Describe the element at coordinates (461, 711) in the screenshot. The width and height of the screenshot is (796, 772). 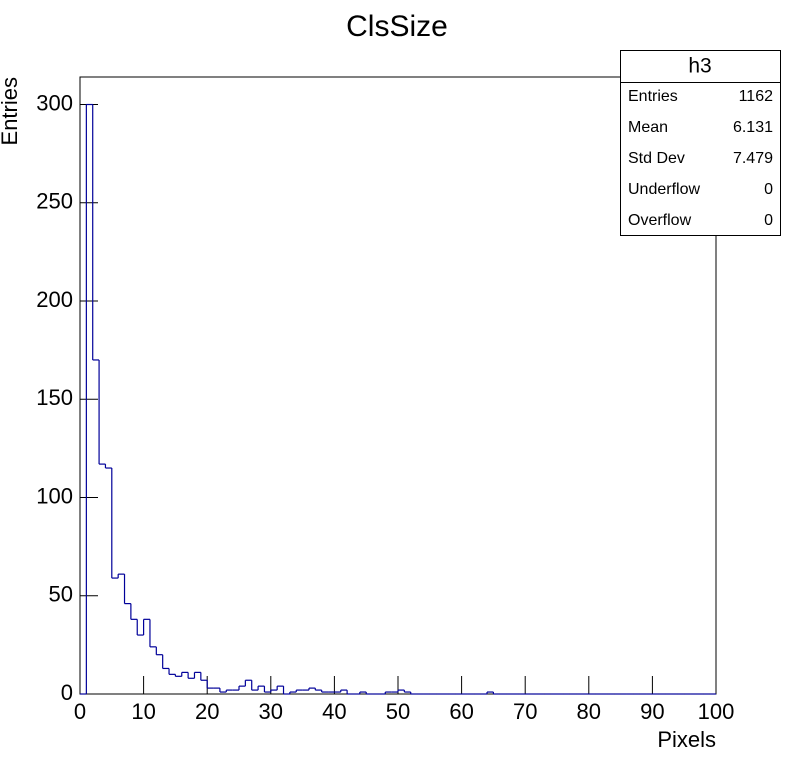
I see `x-tick-label: 60` at that location.